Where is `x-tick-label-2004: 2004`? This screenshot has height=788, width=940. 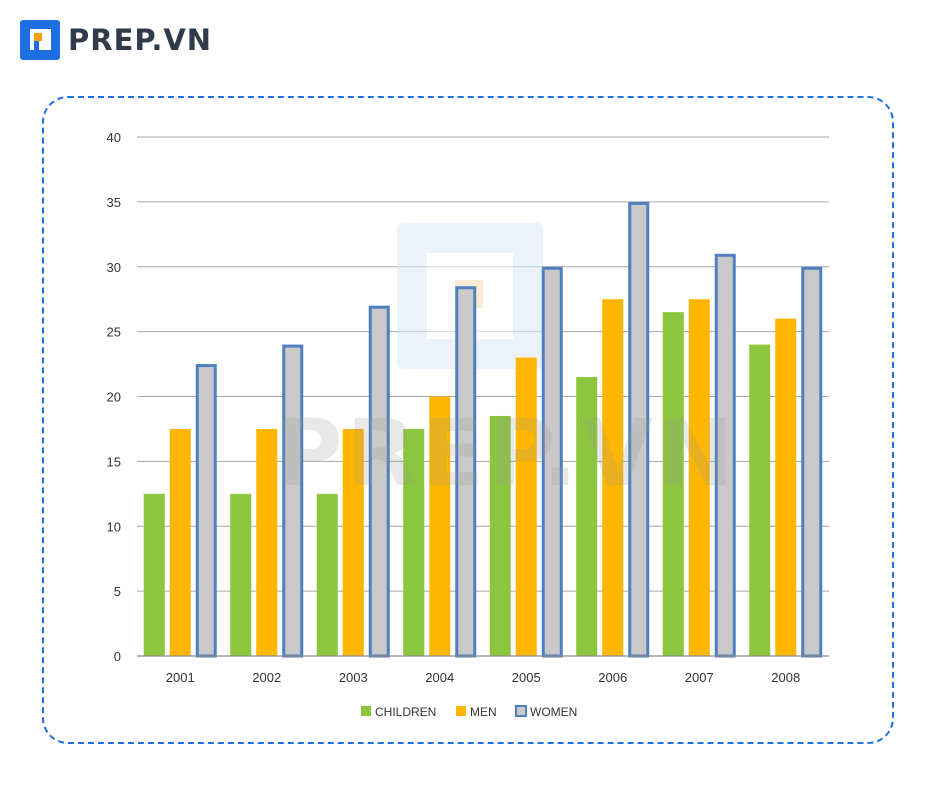 x-tick-label-2004: 2004 is located at coordinates (439, 677).